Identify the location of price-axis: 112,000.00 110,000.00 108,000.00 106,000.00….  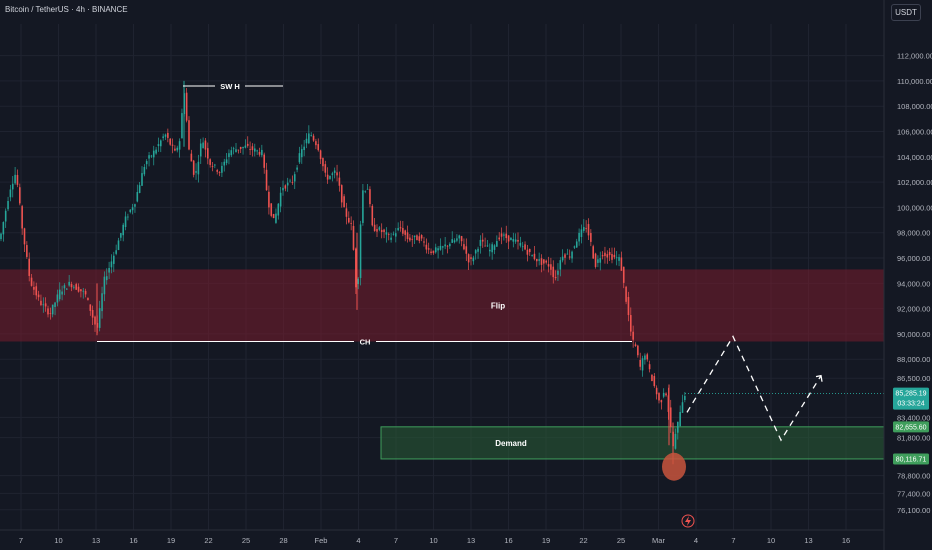
(907, 275).